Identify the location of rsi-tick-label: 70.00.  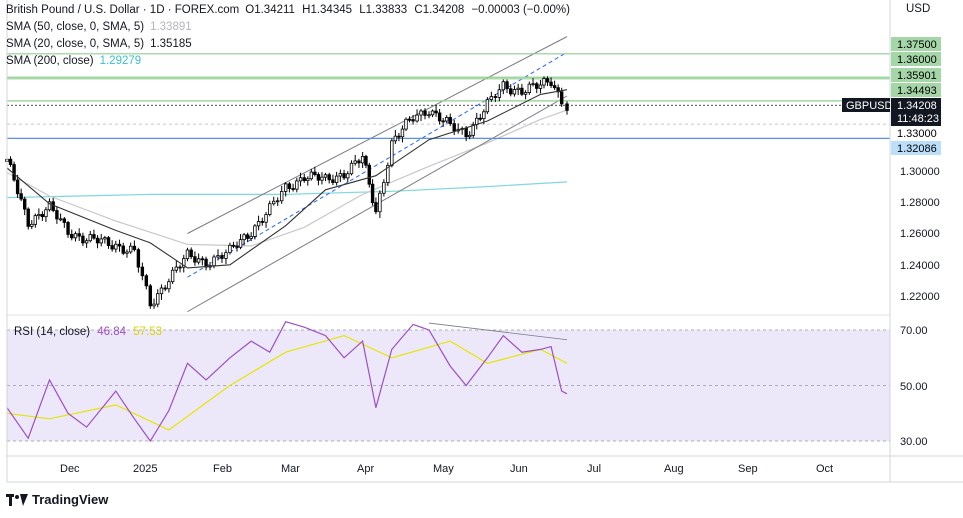
(914, 331).